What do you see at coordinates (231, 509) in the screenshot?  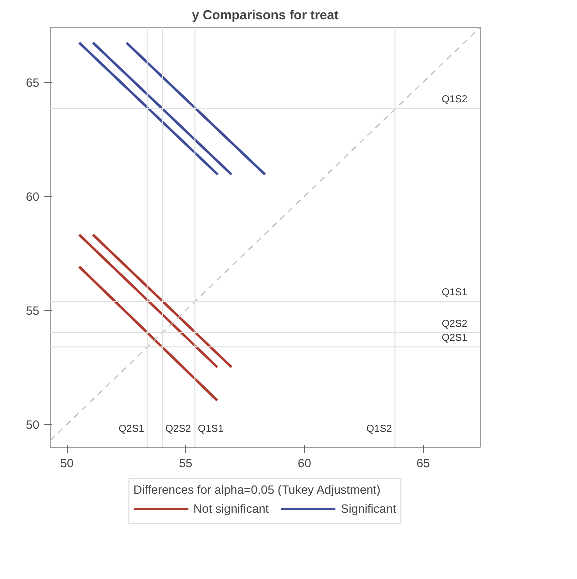 I see `legend-label: Not significant` at bounding box center [231, 509].